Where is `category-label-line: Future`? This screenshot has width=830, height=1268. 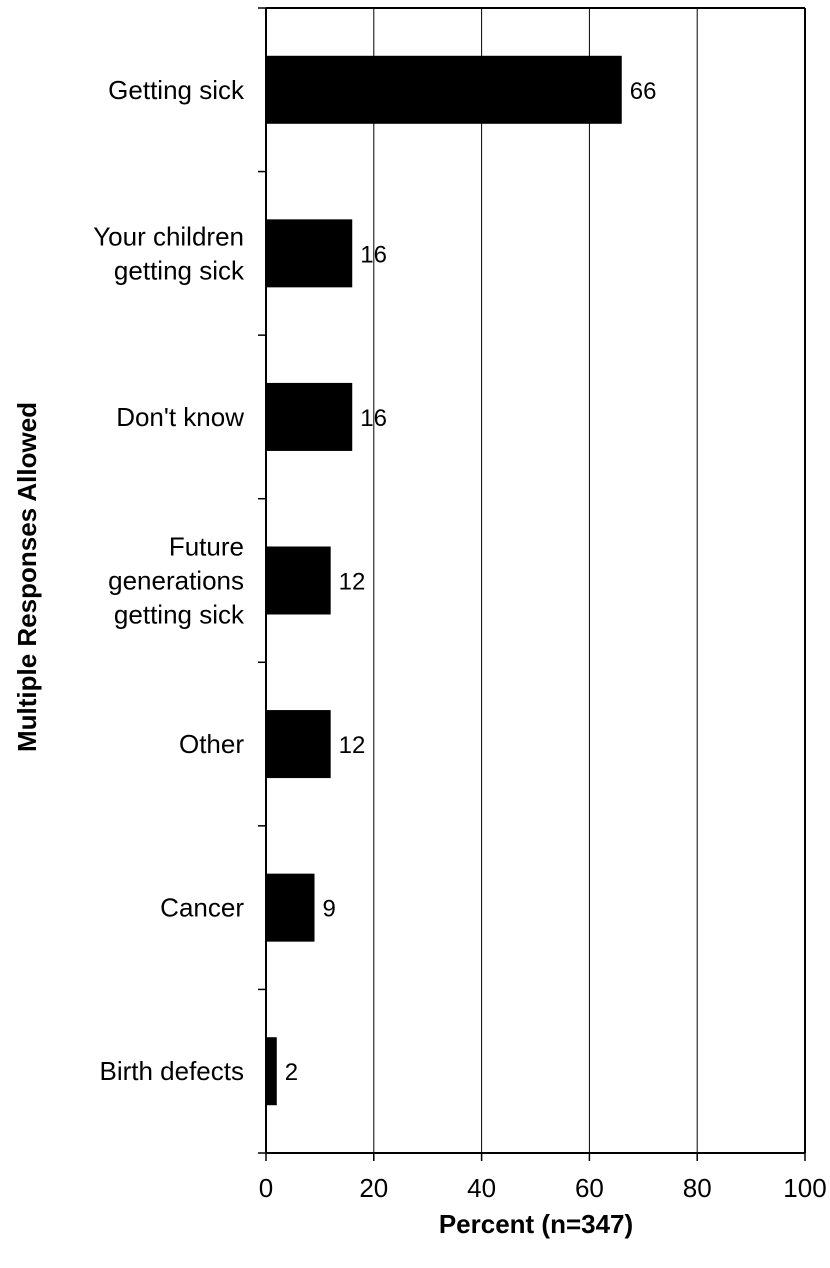
category-label-line: Future is located at coordinates (206, 547).